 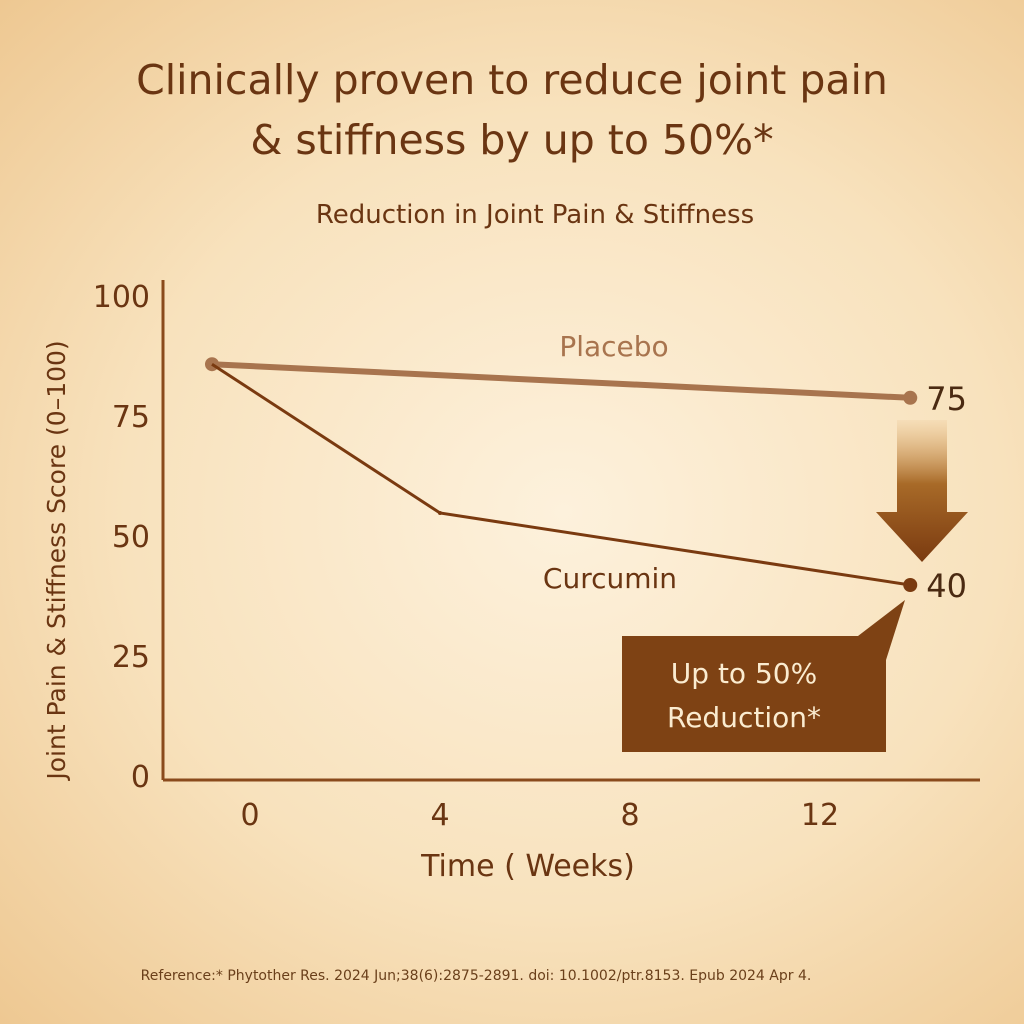 I want to click on x-tick-label: 12, so click(x=820, y=815).